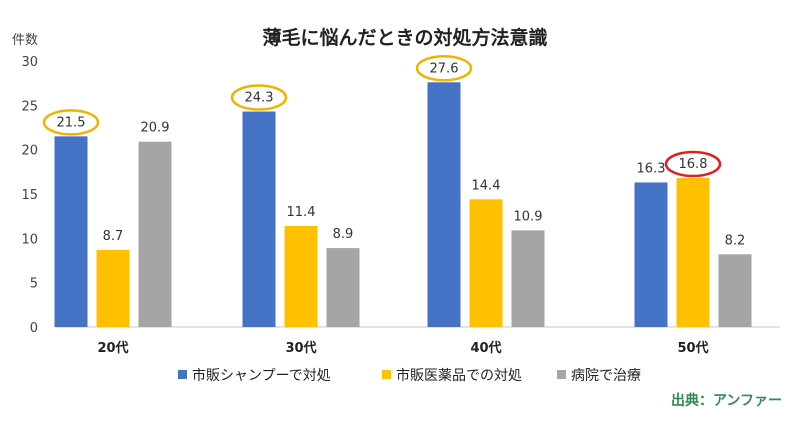  I want to click on data-label: 16.8, so click(693, 164).